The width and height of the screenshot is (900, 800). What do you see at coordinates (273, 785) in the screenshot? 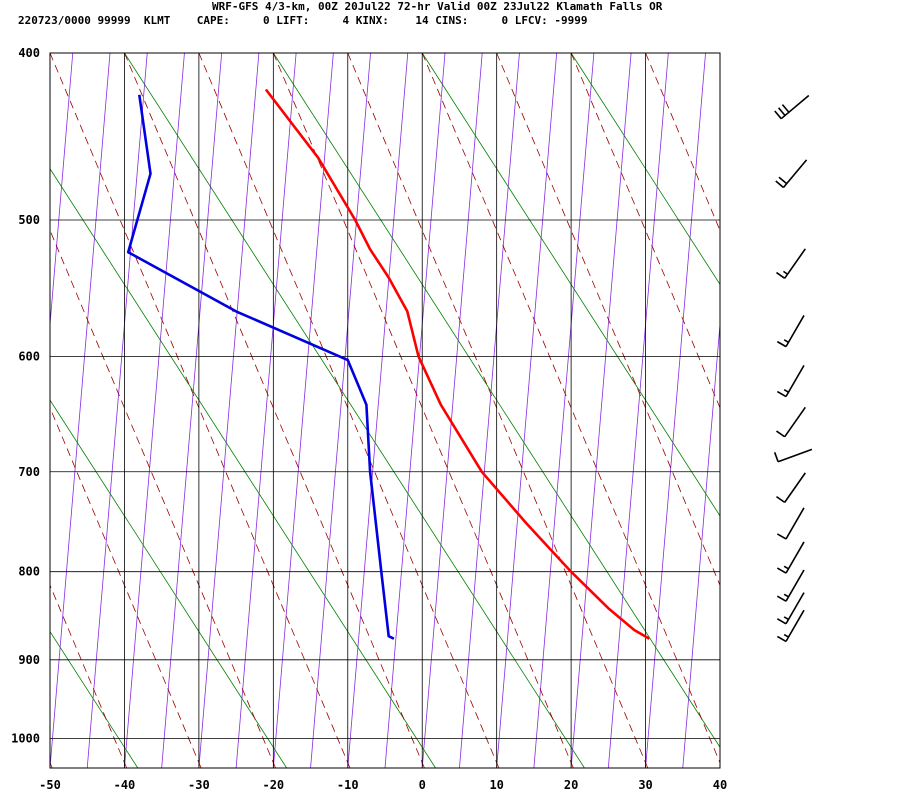
I see `temperature-tick-label: -20` at bounding box center [273, 785].